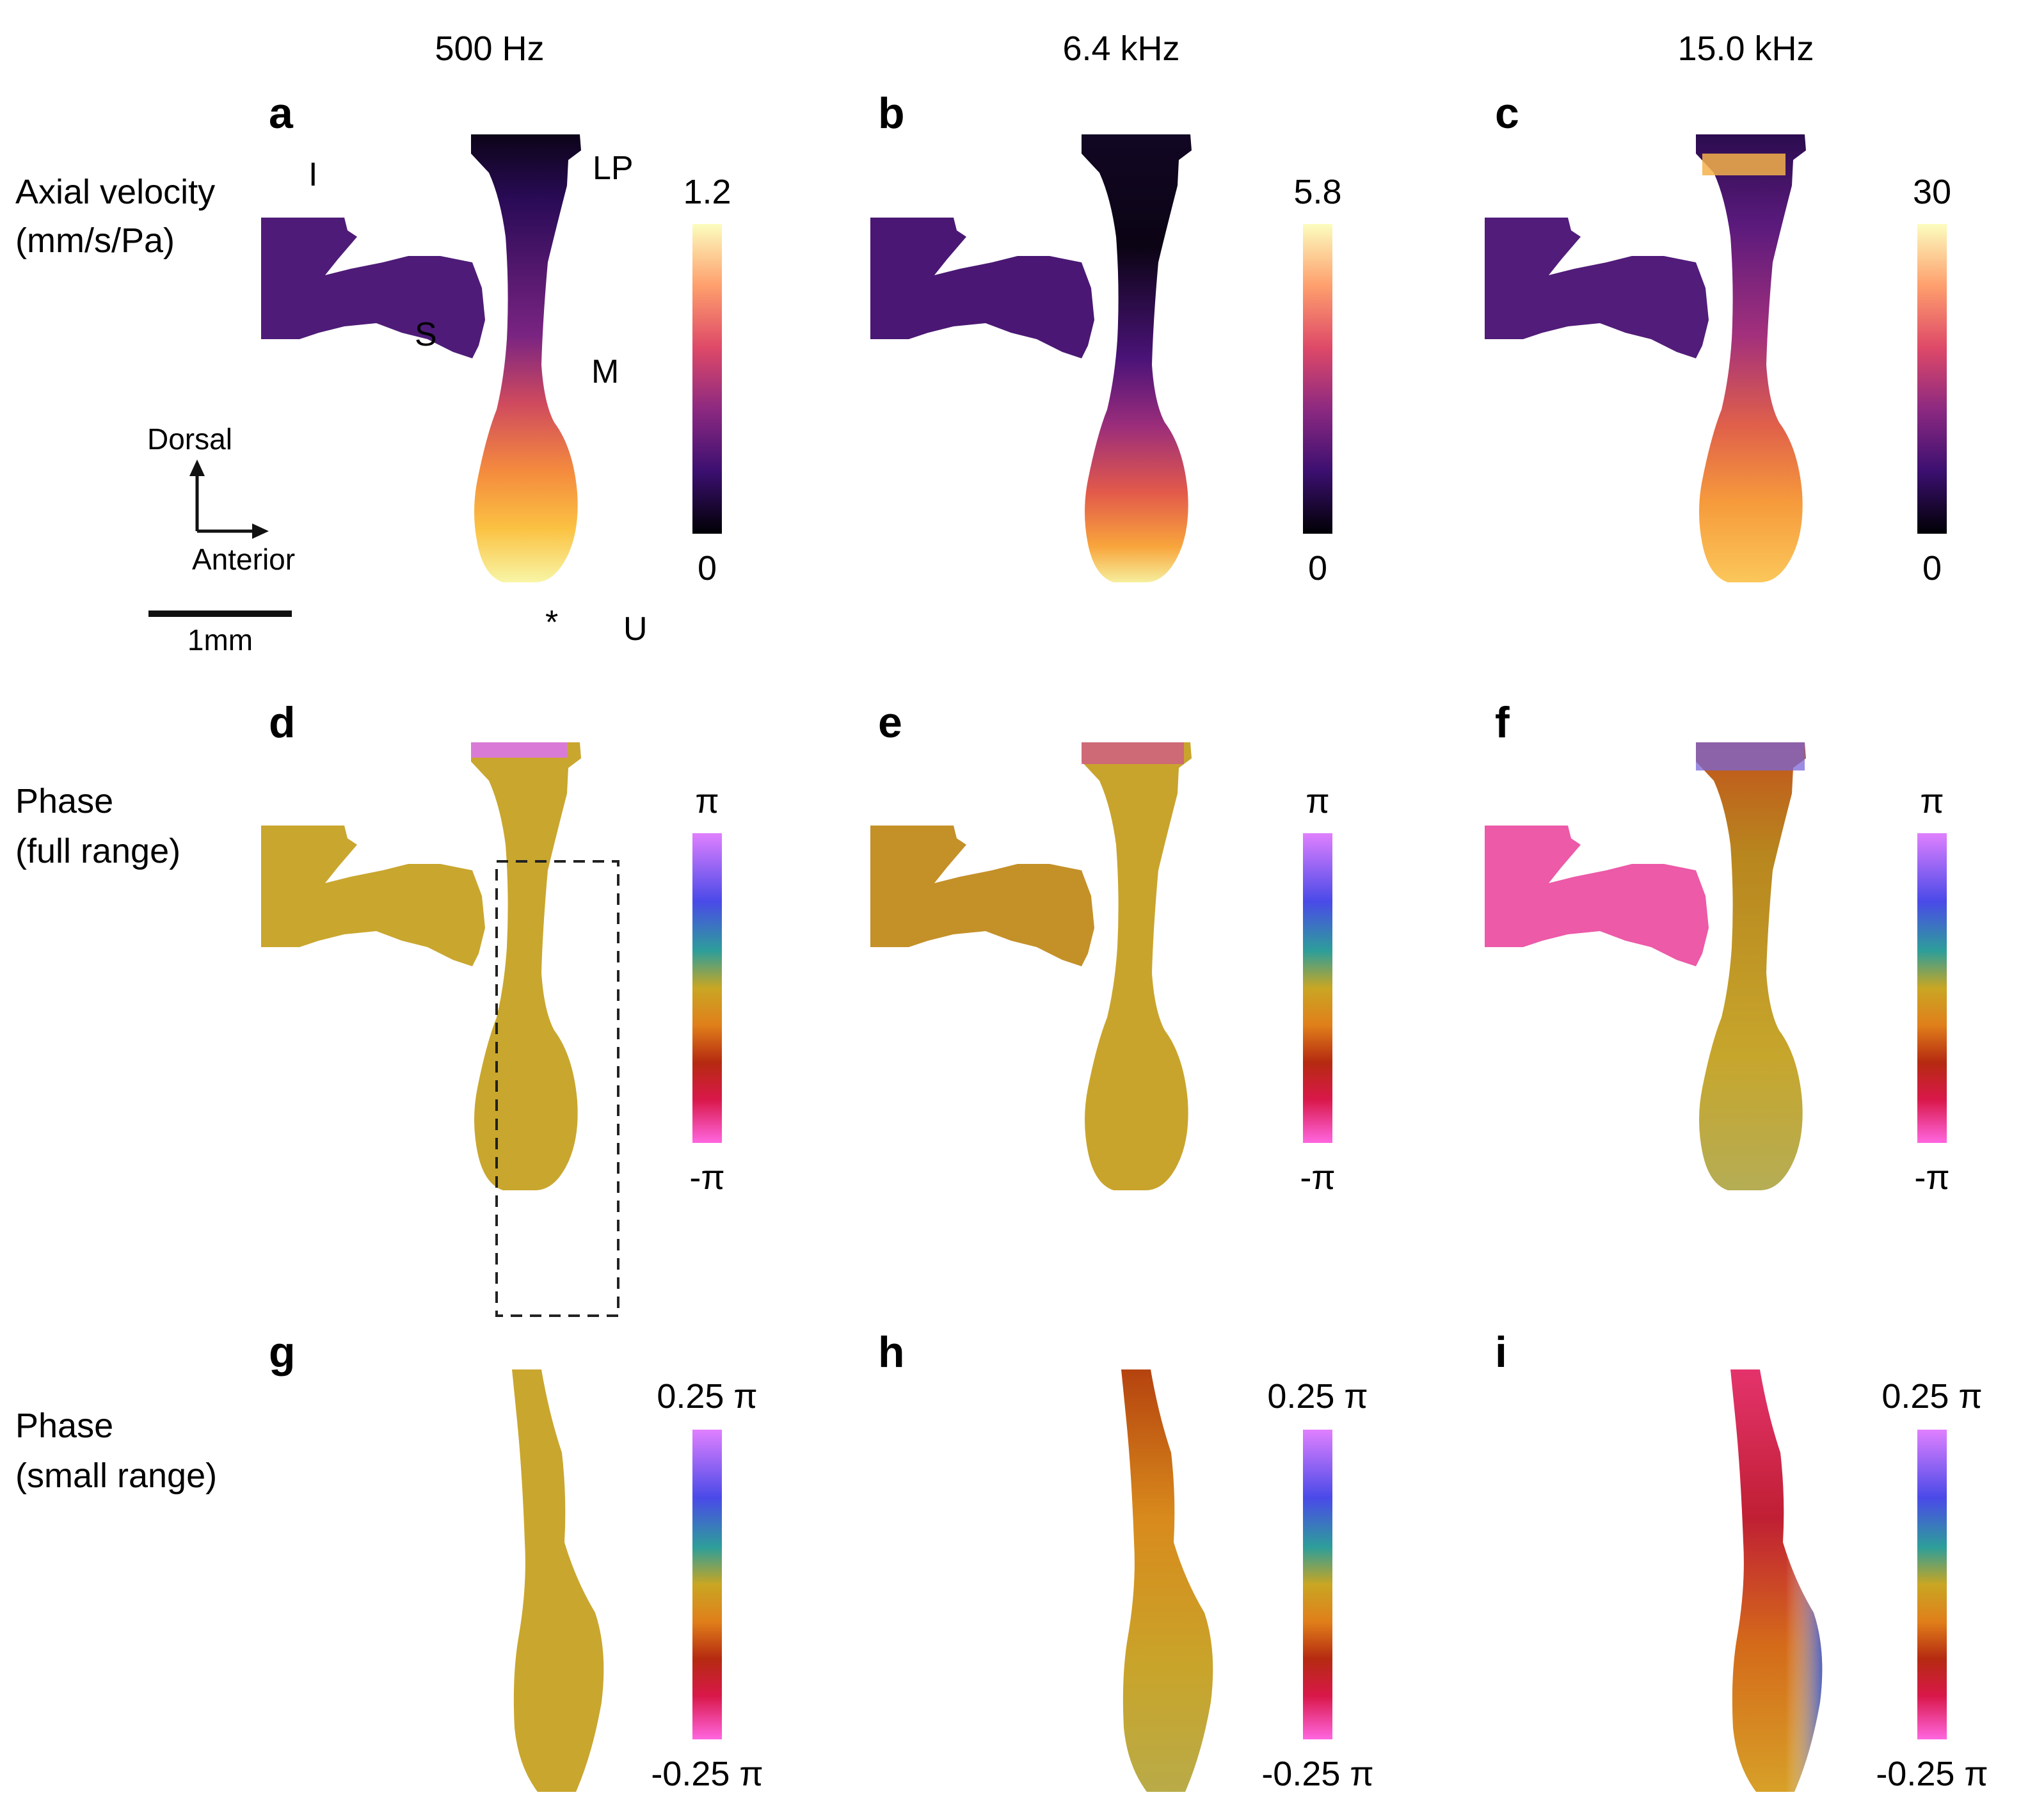  What do you see at coordinates (1317, 192) in the screenshot?
I see `colorbar-b-max: 5.8` at bounding box center [1317, 192].